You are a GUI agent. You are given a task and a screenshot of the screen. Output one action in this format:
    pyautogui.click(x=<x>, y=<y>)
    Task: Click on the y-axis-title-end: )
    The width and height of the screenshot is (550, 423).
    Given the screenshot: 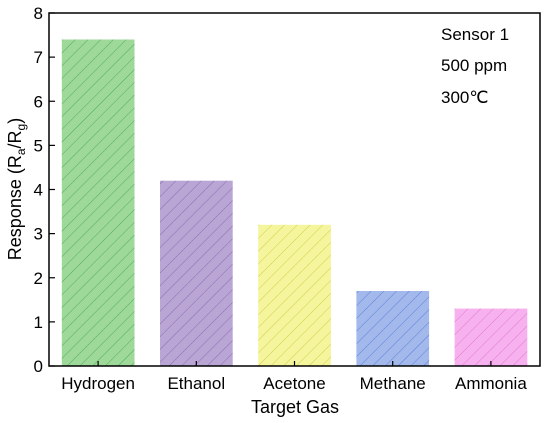 What is the action you would take?
    pyautogui.click(x=15, y=121)
    